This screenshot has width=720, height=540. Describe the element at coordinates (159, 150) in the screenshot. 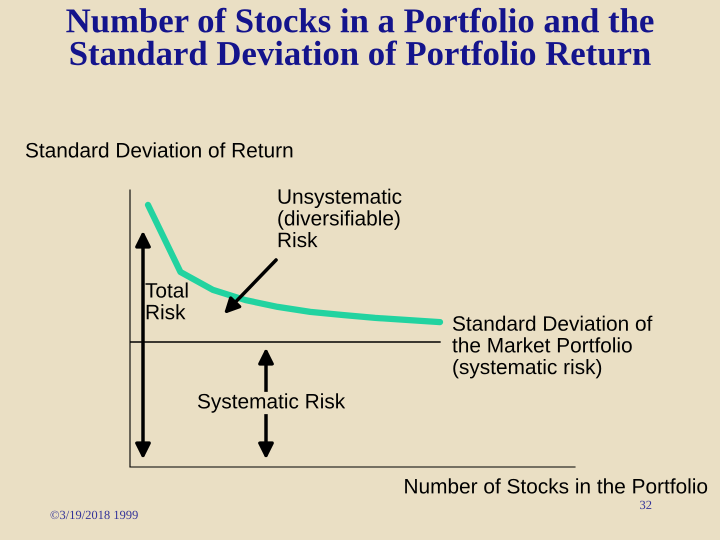

I see `y-axis-title: Standard Deviation of Return` at that location.